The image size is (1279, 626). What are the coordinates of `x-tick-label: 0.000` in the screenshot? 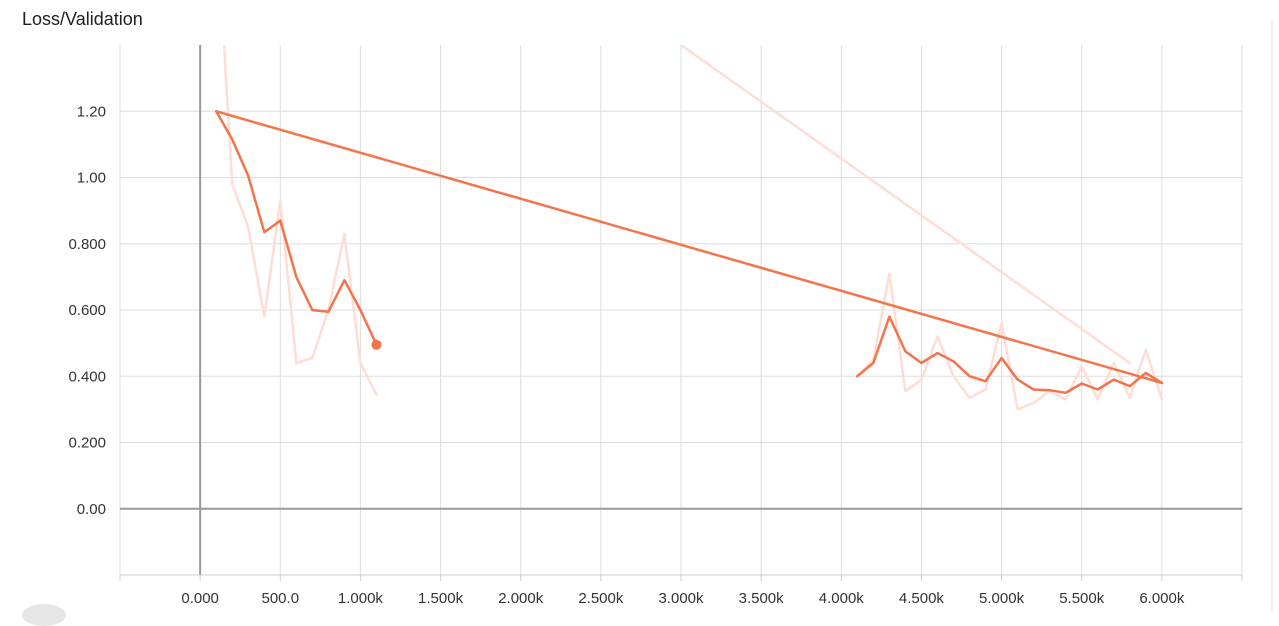 It's located at (200, 598).